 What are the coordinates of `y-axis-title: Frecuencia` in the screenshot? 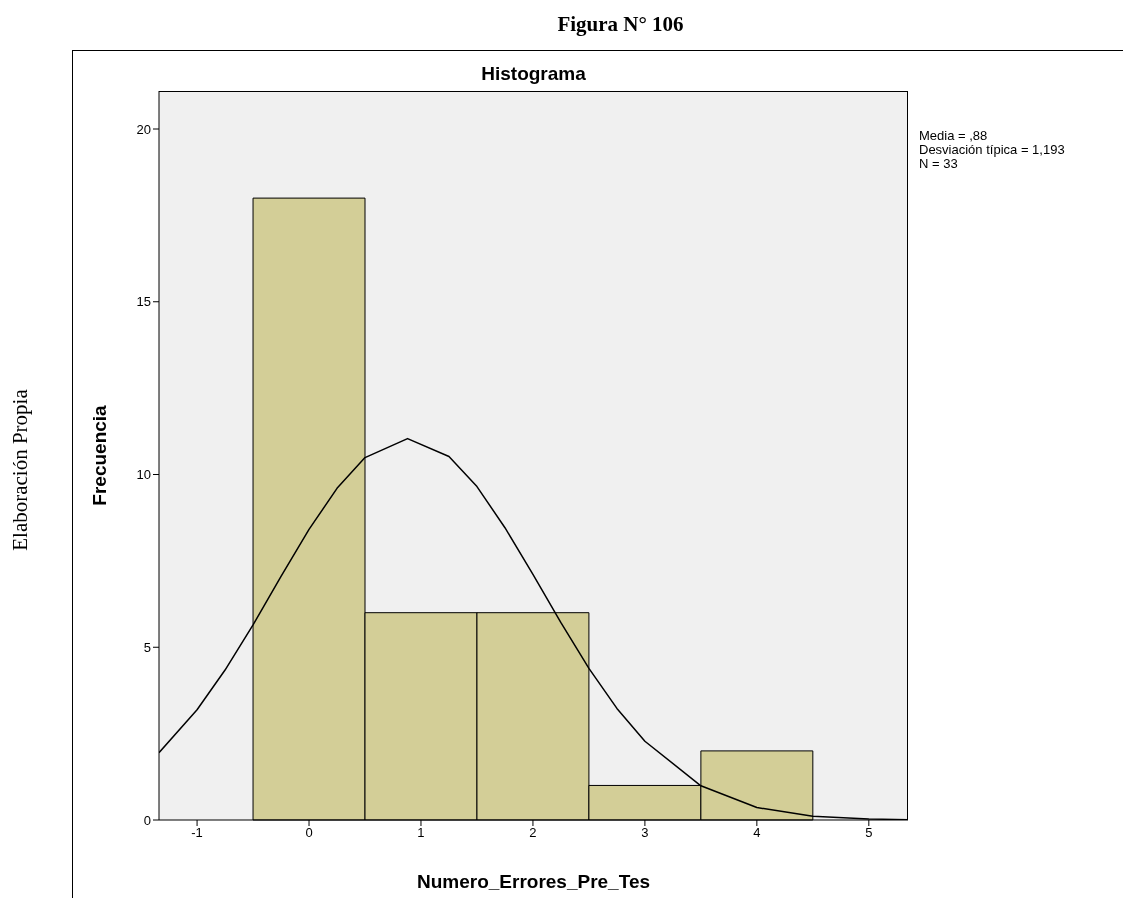 It's located at (99, 455).